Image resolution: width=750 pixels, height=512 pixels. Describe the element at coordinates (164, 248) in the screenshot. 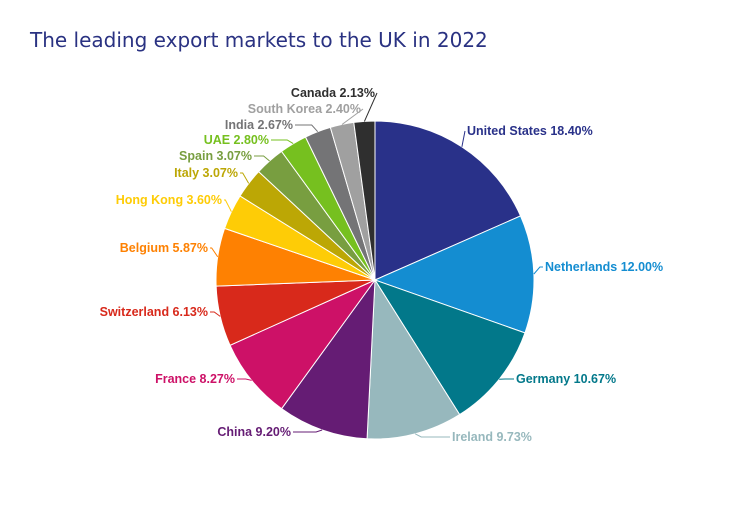

I see `slice-label-belgium: Belgium 5.87%` at that location.